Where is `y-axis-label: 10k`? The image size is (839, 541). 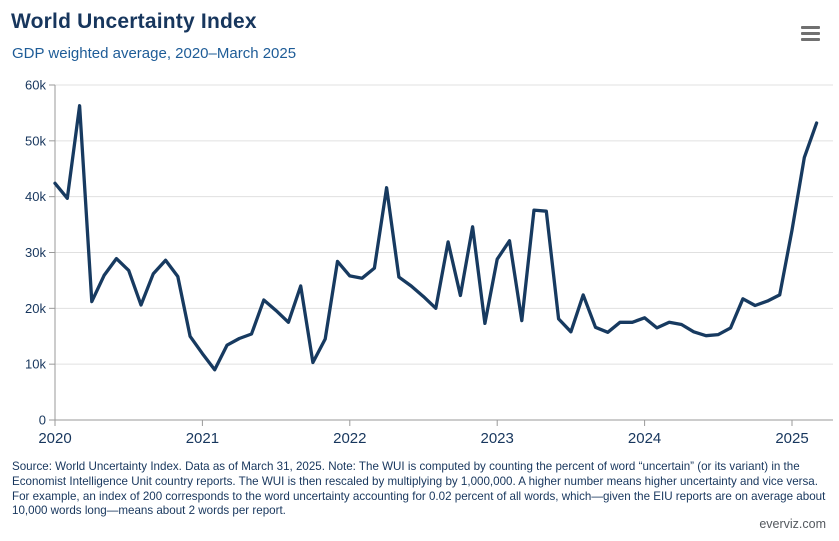
y-axis-label: 10k is located at coordinates (35, 364).